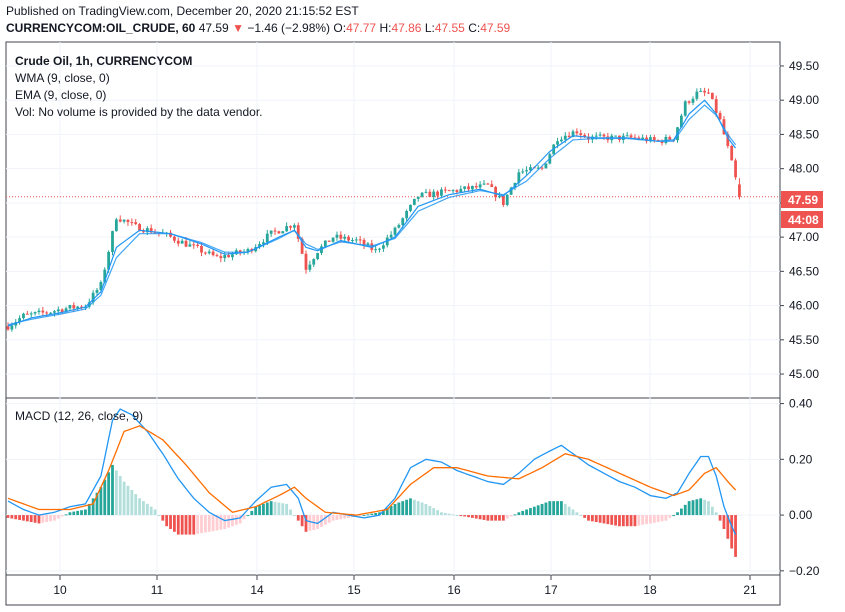 Image resolution: width=845 pixels, height=612 pixels. I want to click on time-axis-label: 10, so click(60, 590).